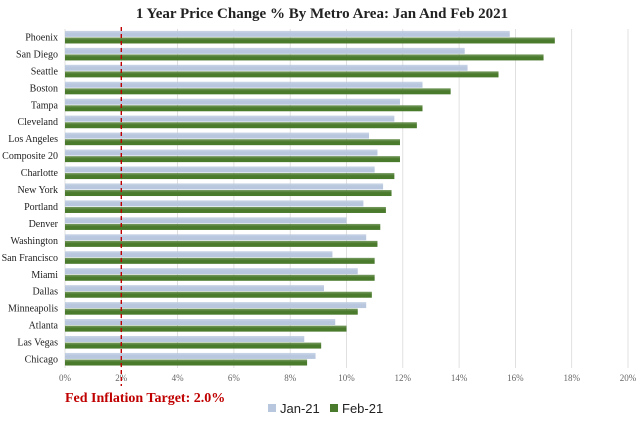 The image size is (640, 422). Describe the element at coordinates (230, 176) in the screenshot. I see `bar-feb-21-charlotte` at that location.